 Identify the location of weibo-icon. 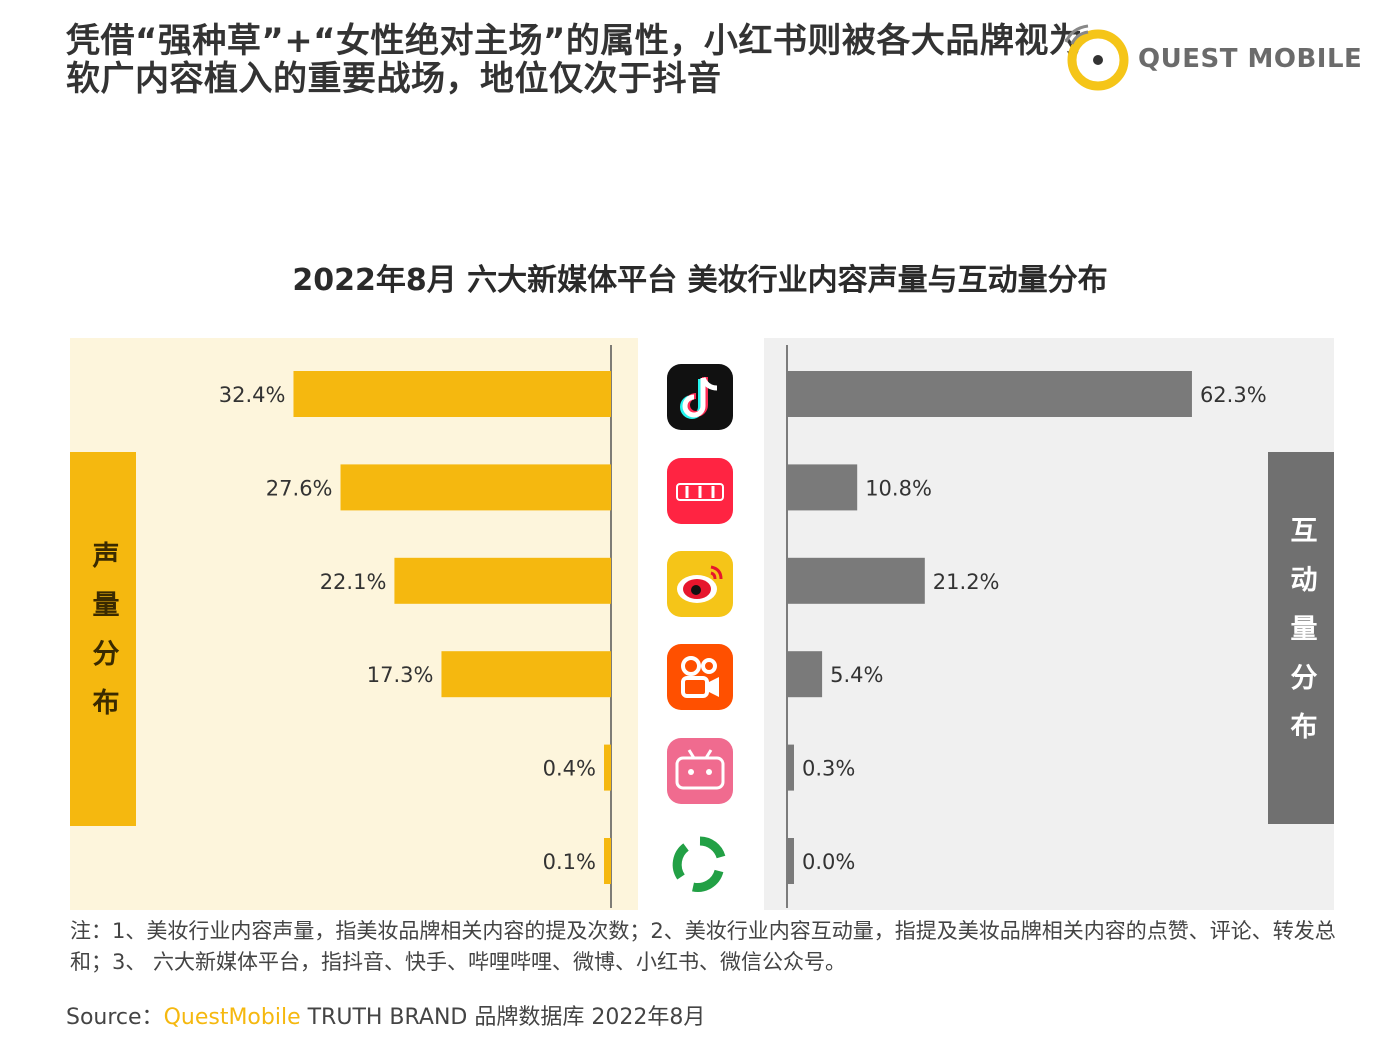
(700, 584).